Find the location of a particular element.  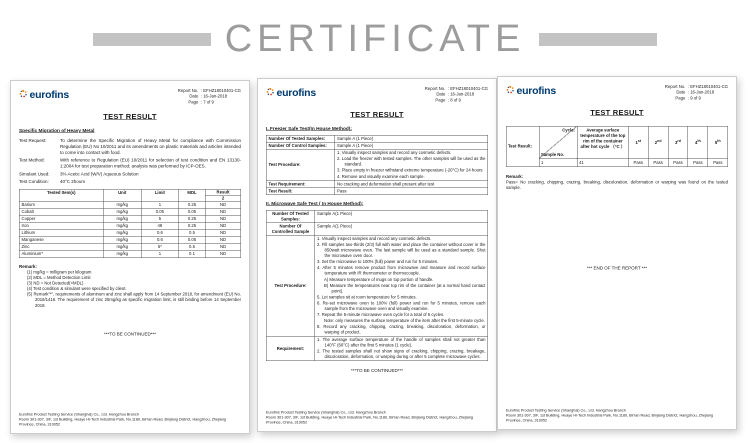

header-unit: Unit is located at coordinates (122, 195).